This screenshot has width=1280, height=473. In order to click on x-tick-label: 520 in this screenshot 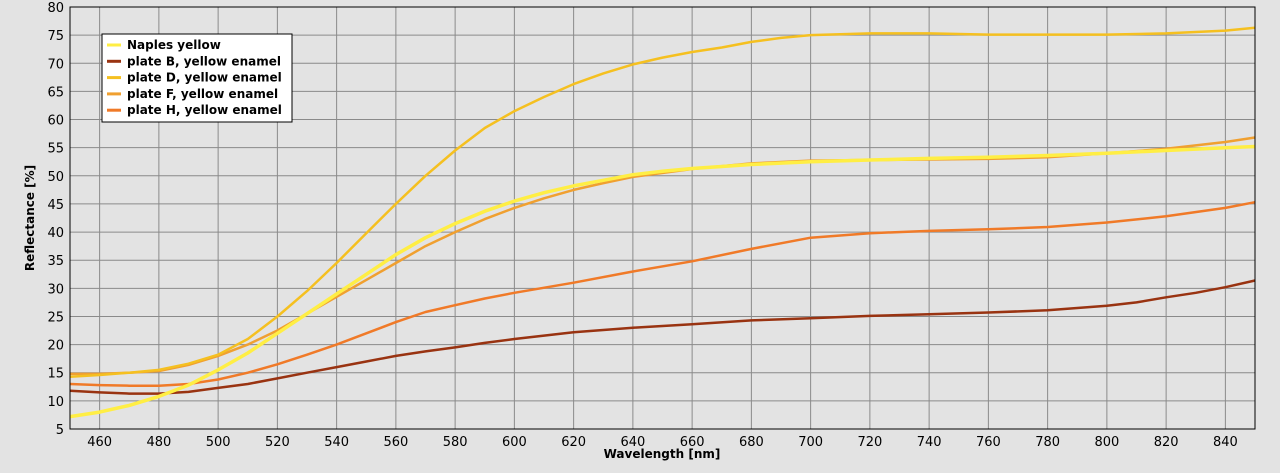, I will do `click(277, 442)`.